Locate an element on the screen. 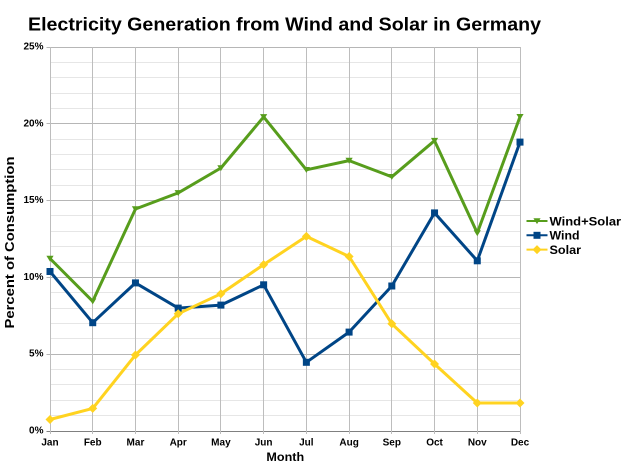 This screenshot has height=467, width=623. svg-text: 5% is located at coordinates (36, 354).